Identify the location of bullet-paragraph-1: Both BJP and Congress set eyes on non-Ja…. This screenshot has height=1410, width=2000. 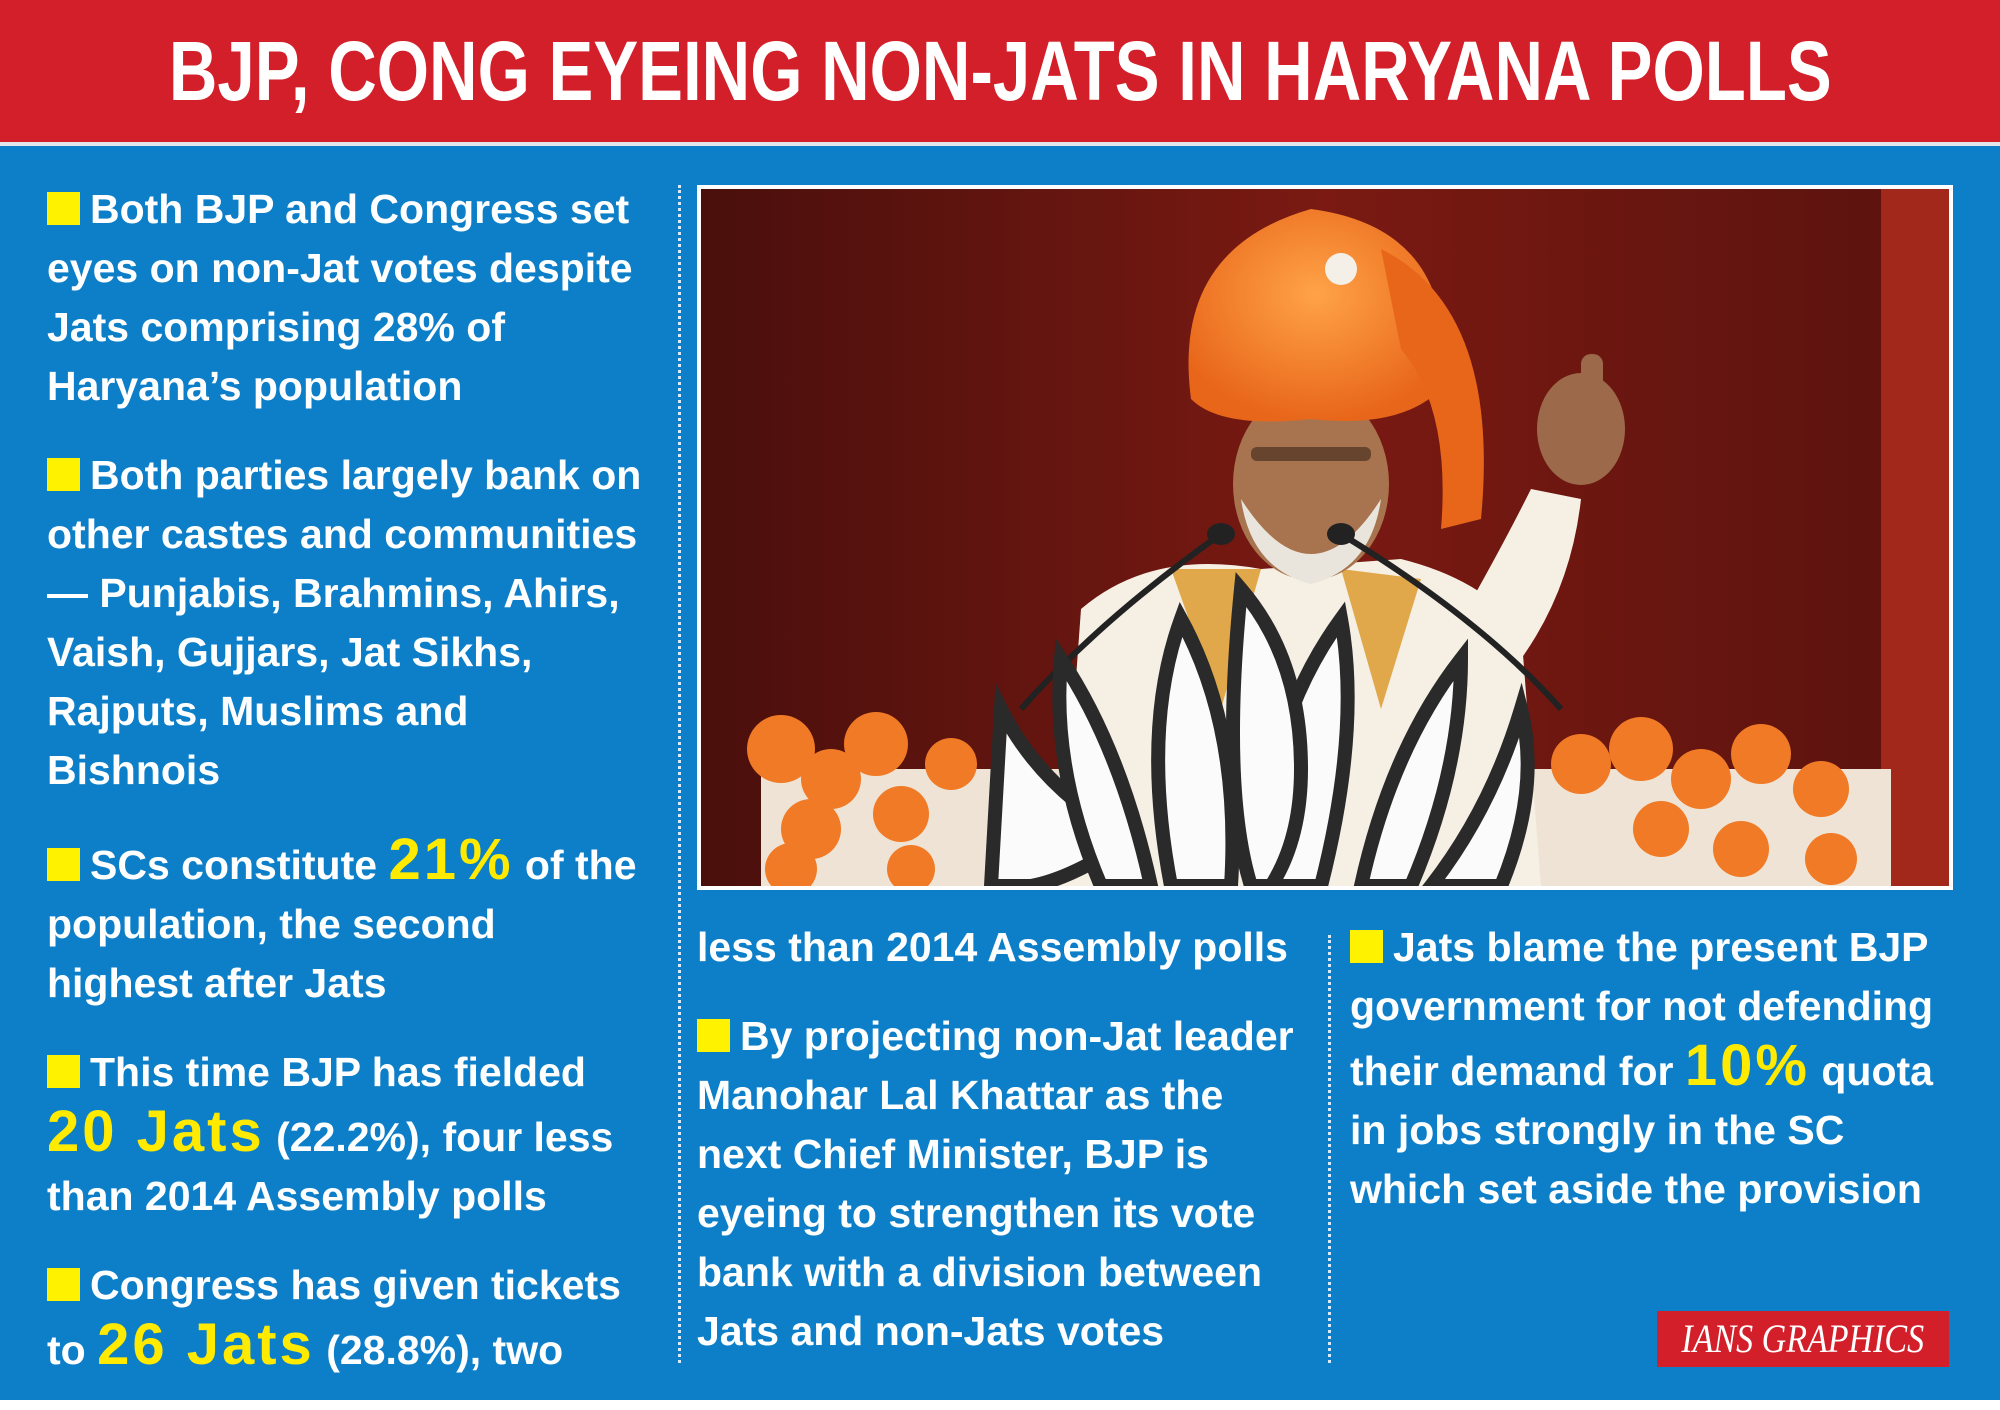
(340, 297).